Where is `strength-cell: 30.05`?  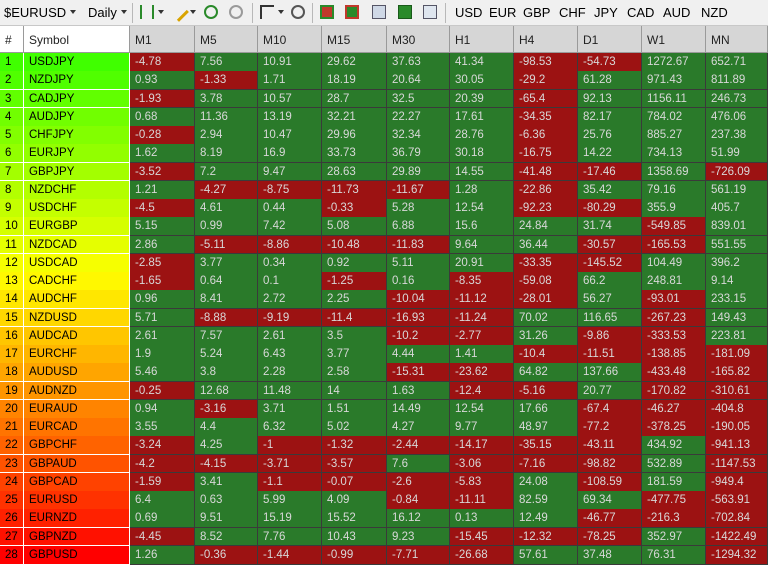 strength-cell: 30.05 is located at coordinates (482, 80).